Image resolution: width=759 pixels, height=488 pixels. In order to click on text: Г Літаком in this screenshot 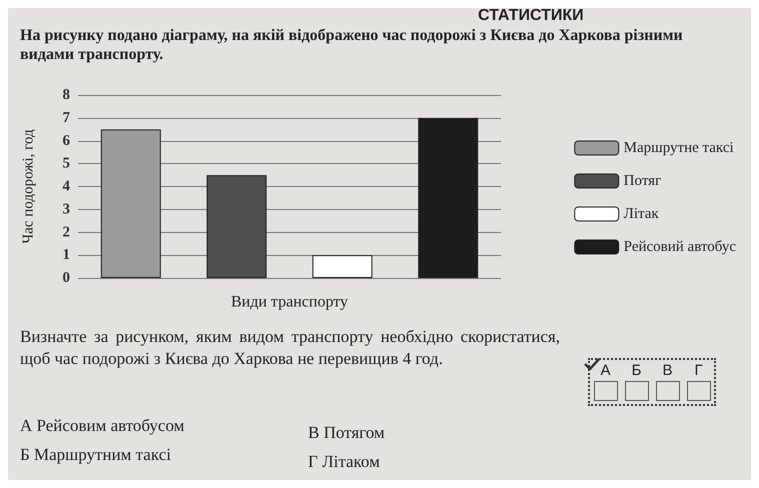, I will do `click(344, 462)`.